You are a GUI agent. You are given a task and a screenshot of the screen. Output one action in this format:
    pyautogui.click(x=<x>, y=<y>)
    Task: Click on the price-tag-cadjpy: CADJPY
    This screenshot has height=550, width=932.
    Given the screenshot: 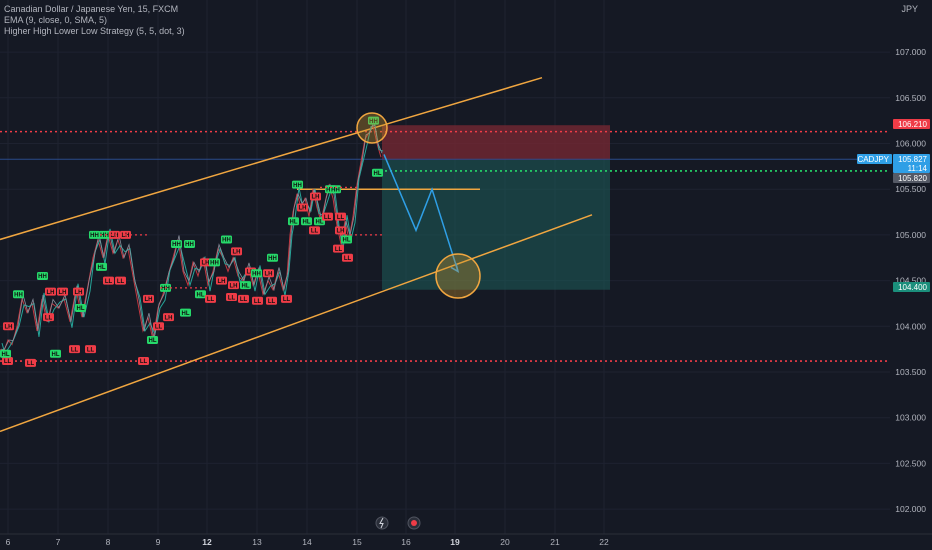 What is the action you would take?
    pyautogui.click(x=874, y=159)
    